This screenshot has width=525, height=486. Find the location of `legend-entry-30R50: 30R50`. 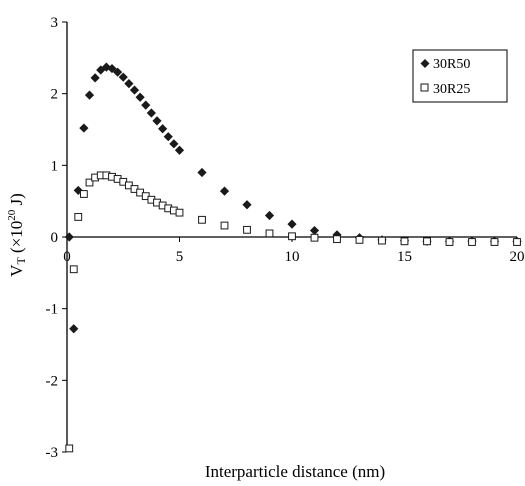

legend-entry-30R50: 30R50 is located at coordinates (445, 64).